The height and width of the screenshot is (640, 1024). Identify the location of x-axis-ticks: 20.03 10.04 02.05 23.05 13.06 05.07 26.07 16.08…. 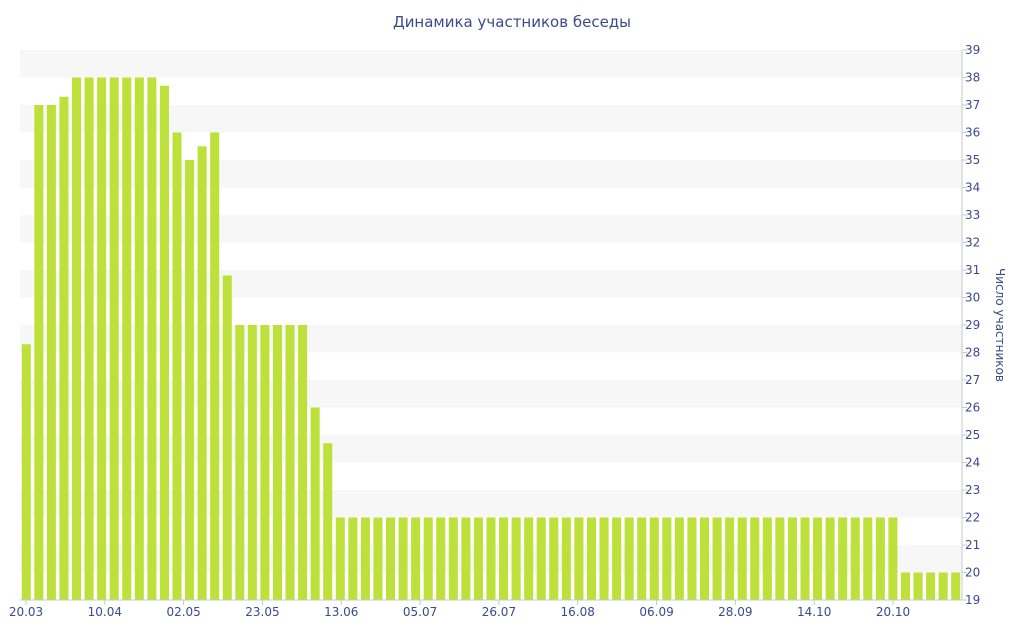
(459, 609).